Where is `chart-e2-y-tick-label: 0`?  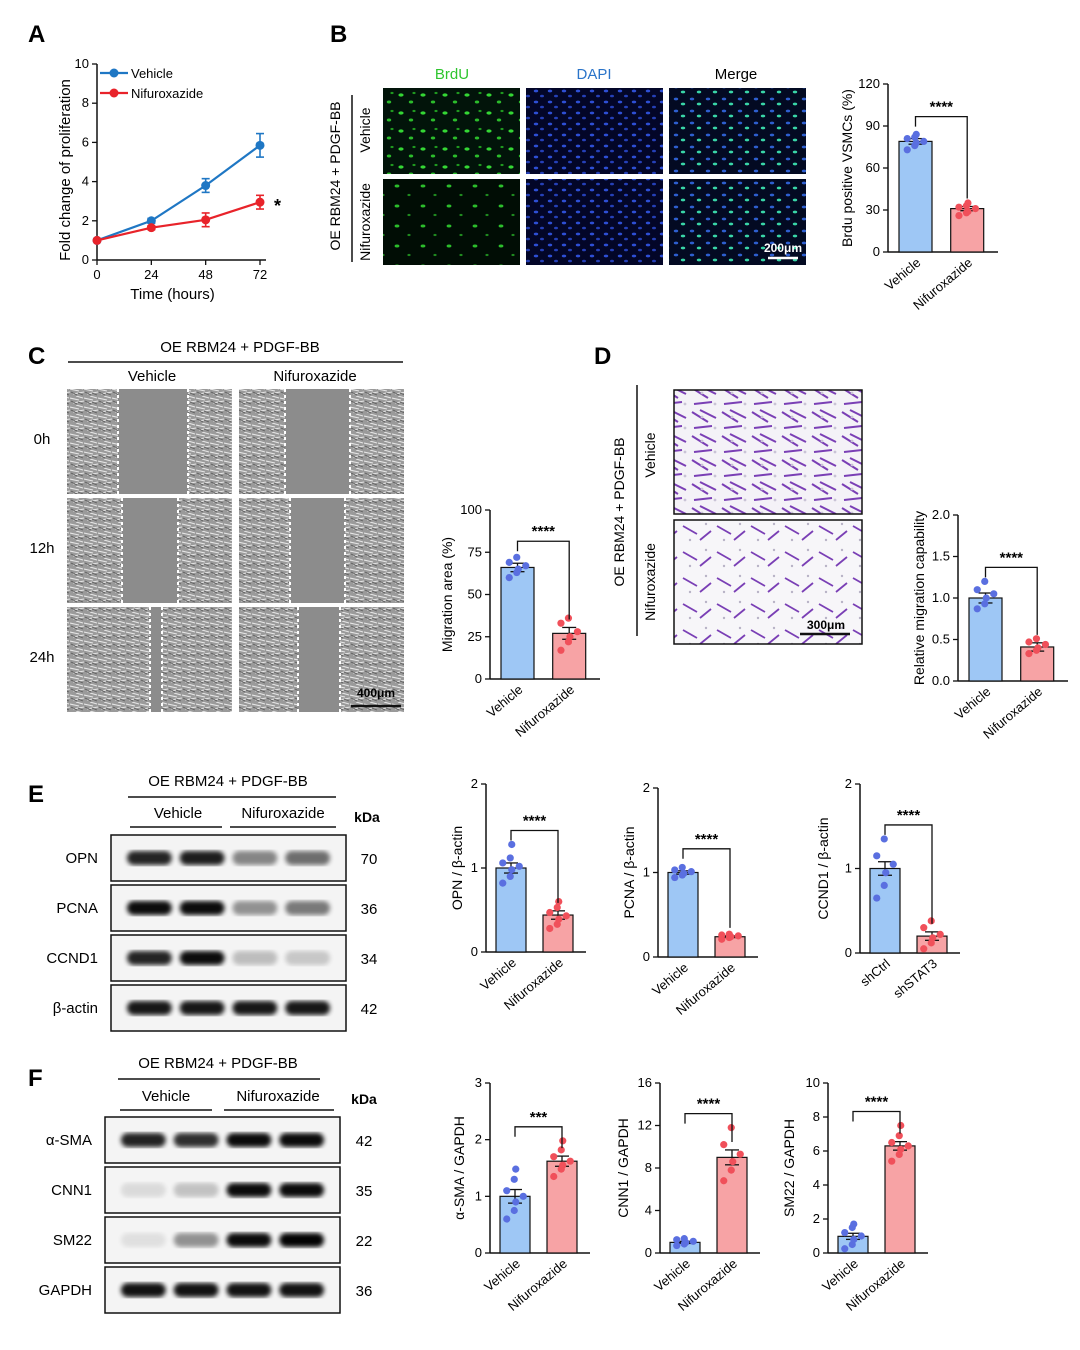 chart-e2-y-tick-label: 0 is located at coordinates (646, 956).